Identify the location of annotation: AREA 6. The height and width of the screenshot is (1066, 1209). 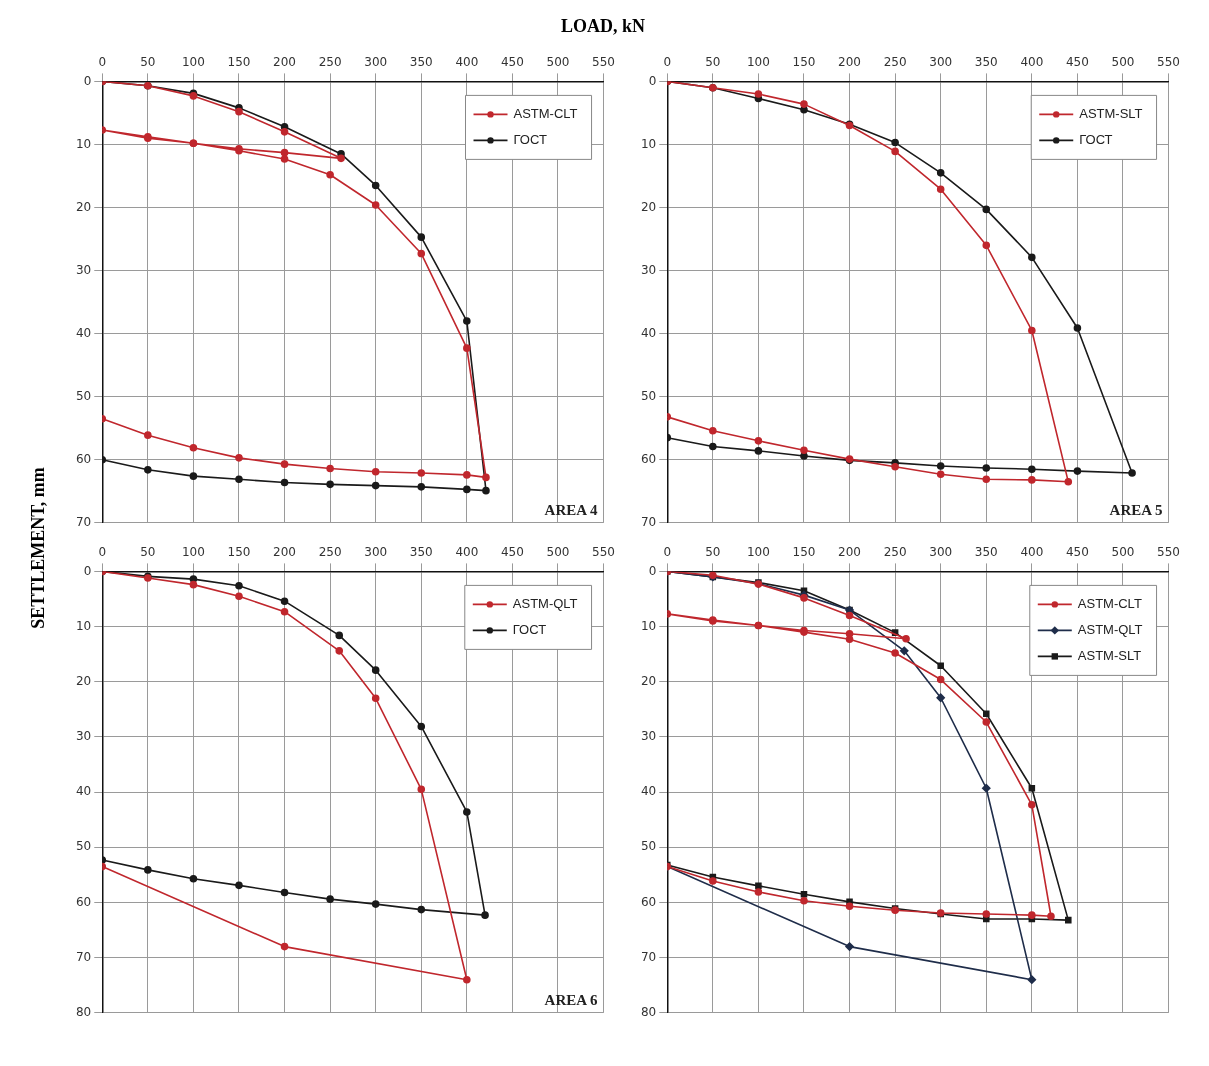
(571, 1000).